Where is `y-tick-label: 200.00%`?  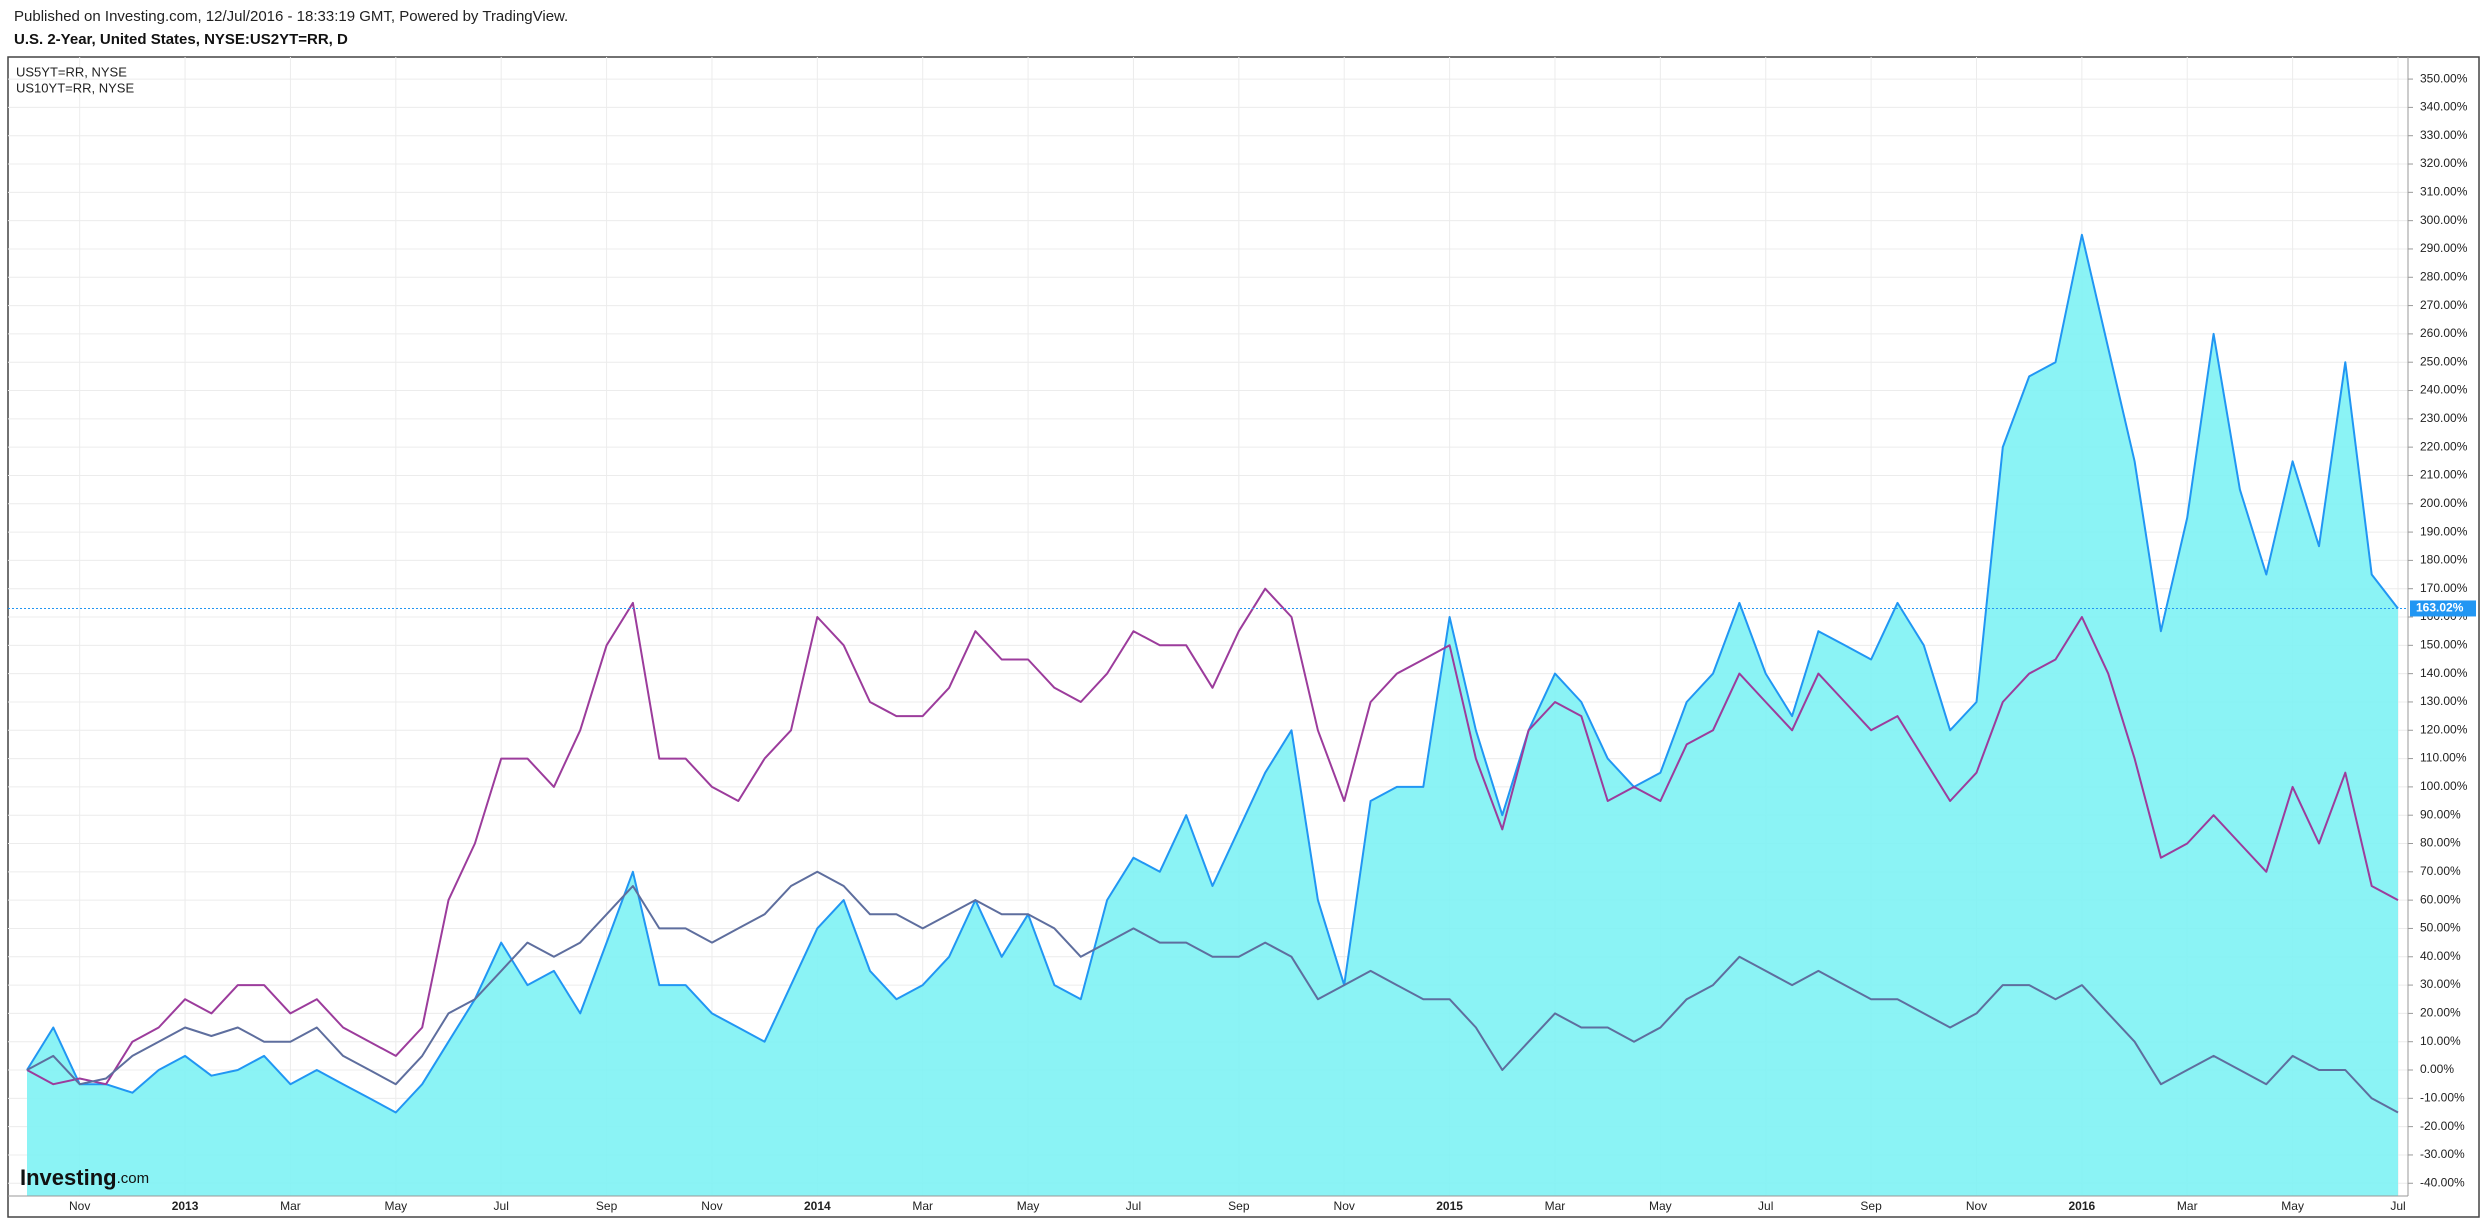
y-tick-label: 200.00% is located at coordinates (2444, 503).